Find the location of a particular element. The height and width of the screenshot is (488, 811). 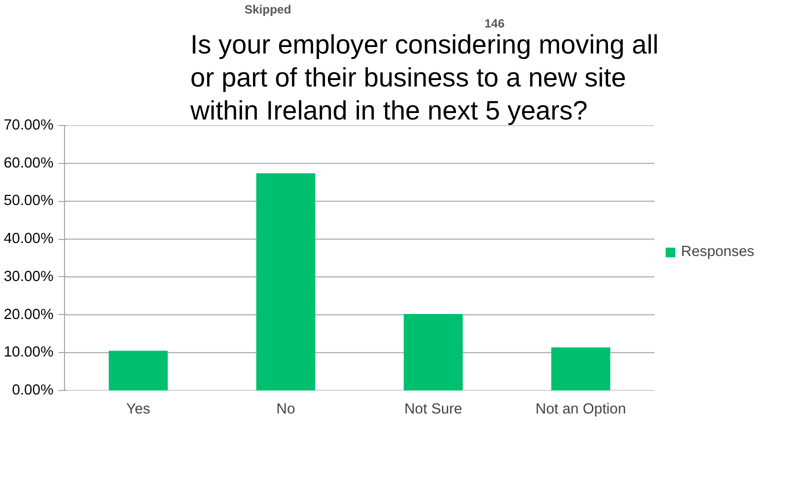

y-tick-label: 20.00% is located at coordinates (29, 314).